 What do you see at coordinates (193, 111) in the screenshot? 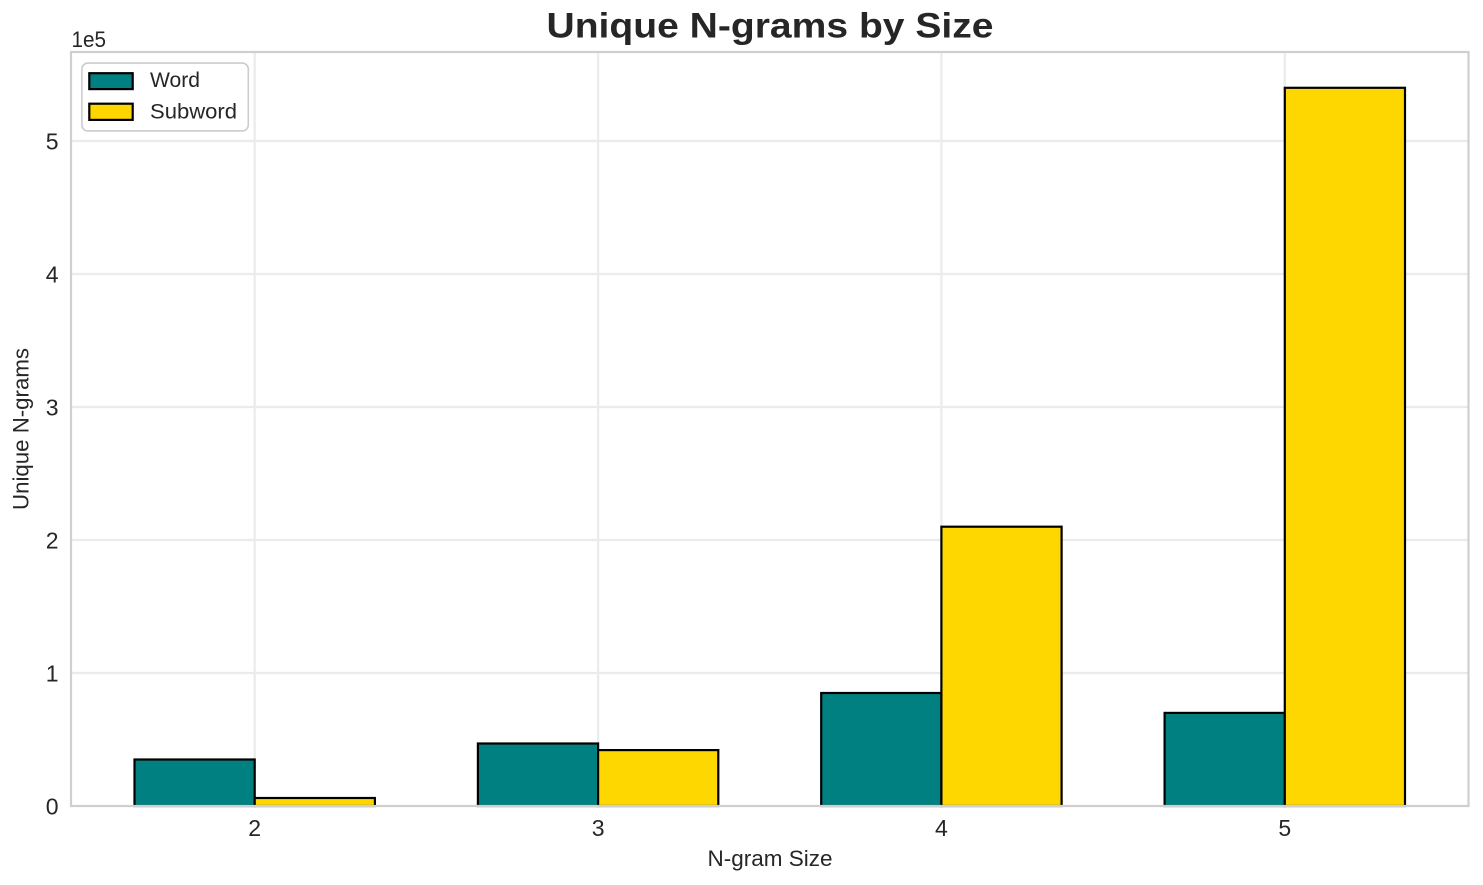
I see `svg-text: Subword` at bounding box center [193, 111].